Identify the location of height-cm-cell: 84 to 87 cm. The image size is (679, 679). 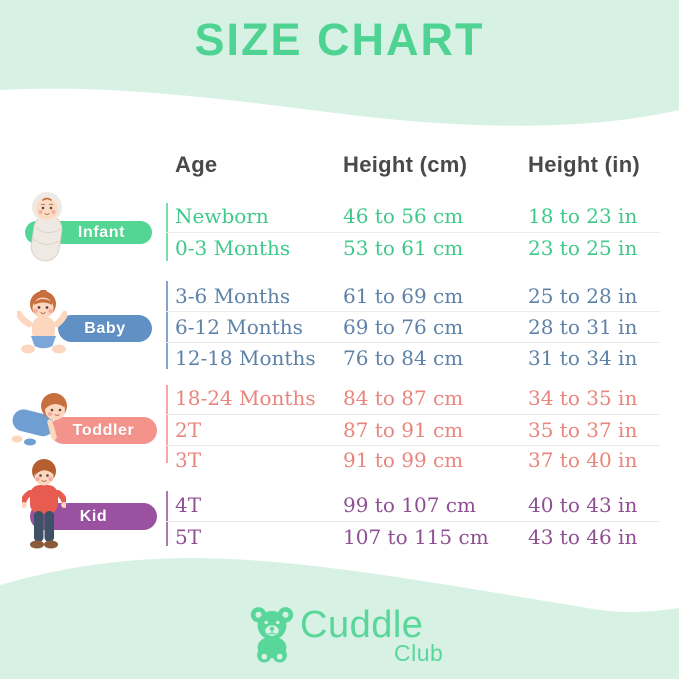
(403, 398).